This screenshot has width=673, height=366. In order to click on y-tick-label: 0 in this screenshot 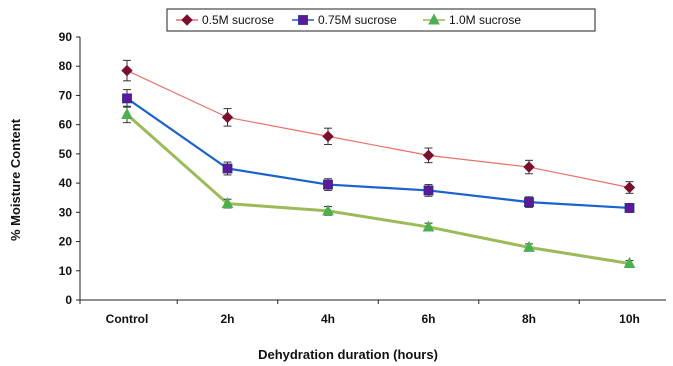, I will do `click(68, 300)`.